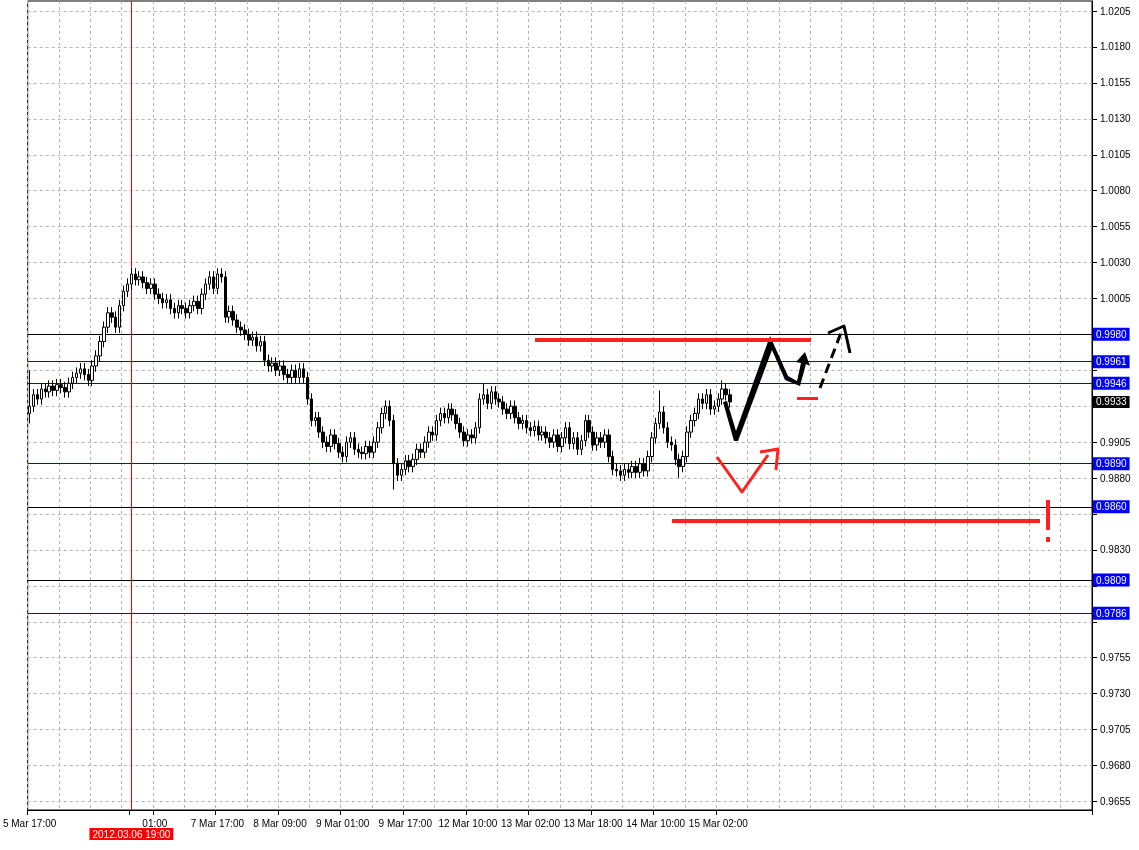 The width and height of the screenshot is (1139, 850). Describe the element at coordinates (468, 823) in the screenshot. I see `x-tick-label: 12 Mar 10:00` at that location.